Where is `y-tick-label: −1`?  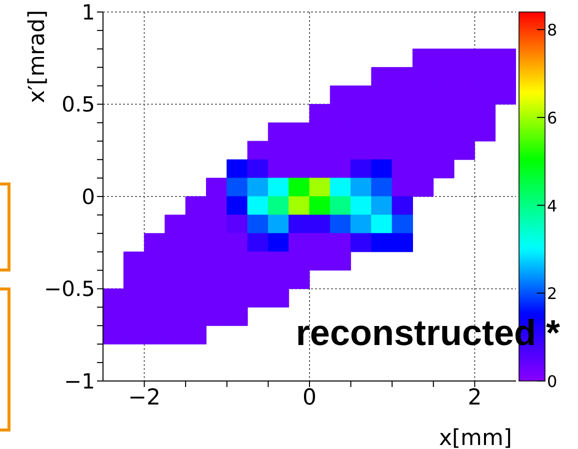
y-tick-label: −1 is located at coordinates (79, 381).